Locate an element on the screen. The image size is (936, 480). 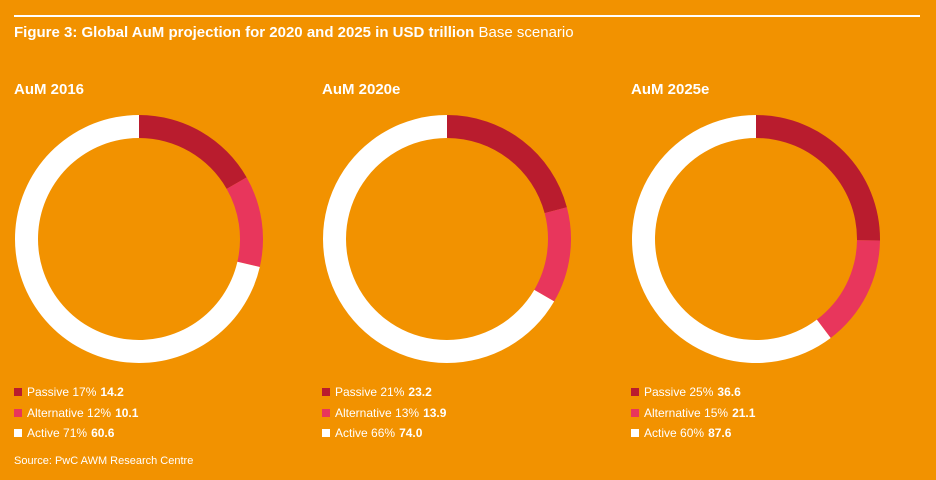
legend-value: 14.2 is located at coordinates (112, 392).